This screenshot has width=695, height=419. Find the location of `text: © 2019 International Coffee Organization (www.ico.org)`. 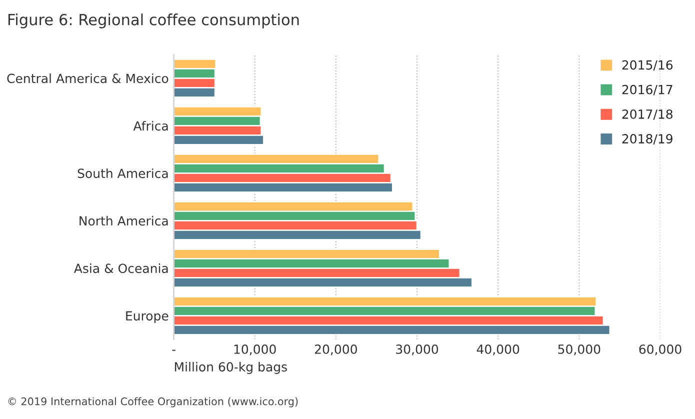

text: © 2019 International Coffee Organization (www.ico.org) is located at coordinates (153, 402).